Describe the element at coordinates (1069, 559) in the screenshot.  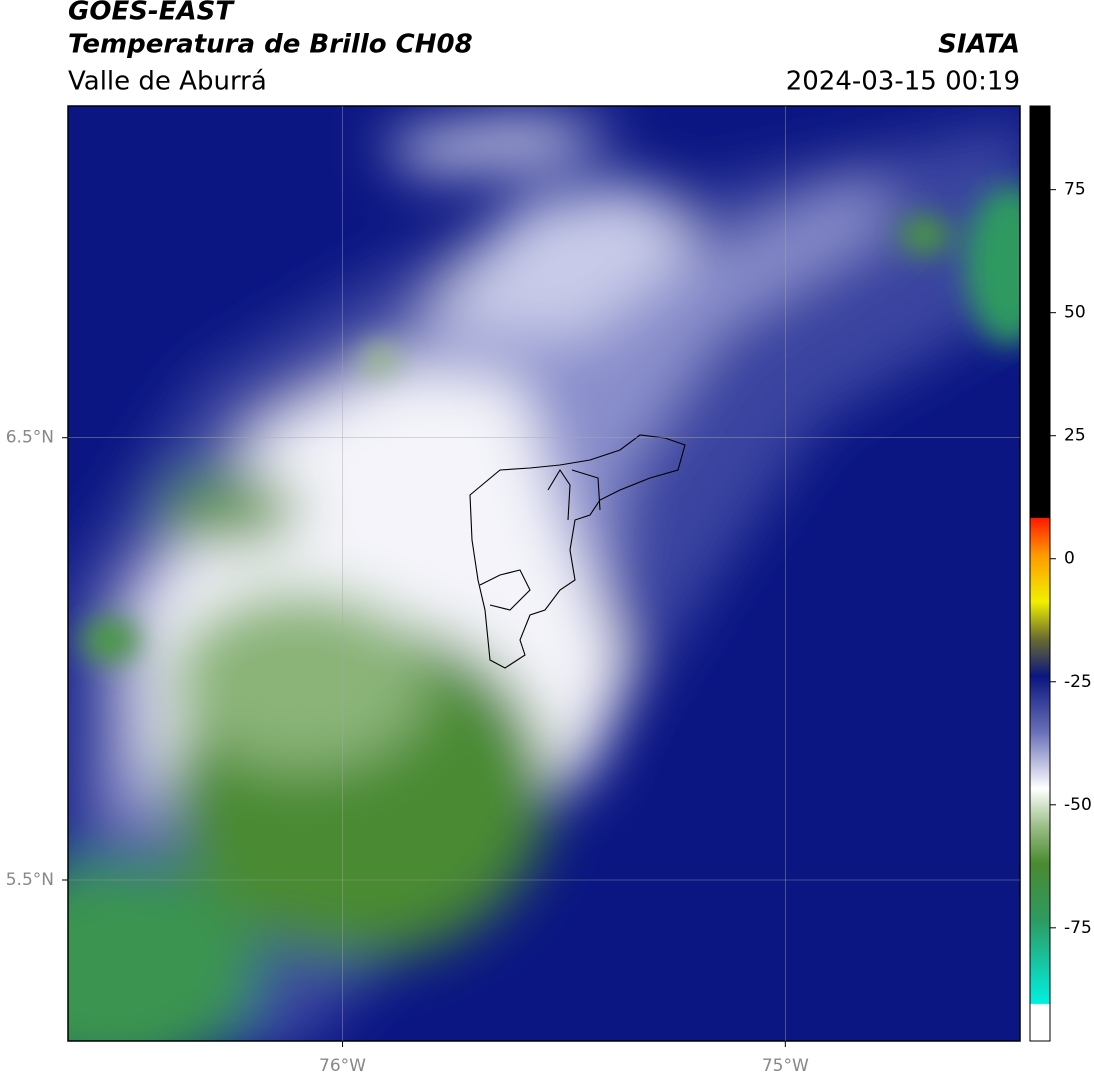
I see `colorbar-tick-label: 0` at that location.